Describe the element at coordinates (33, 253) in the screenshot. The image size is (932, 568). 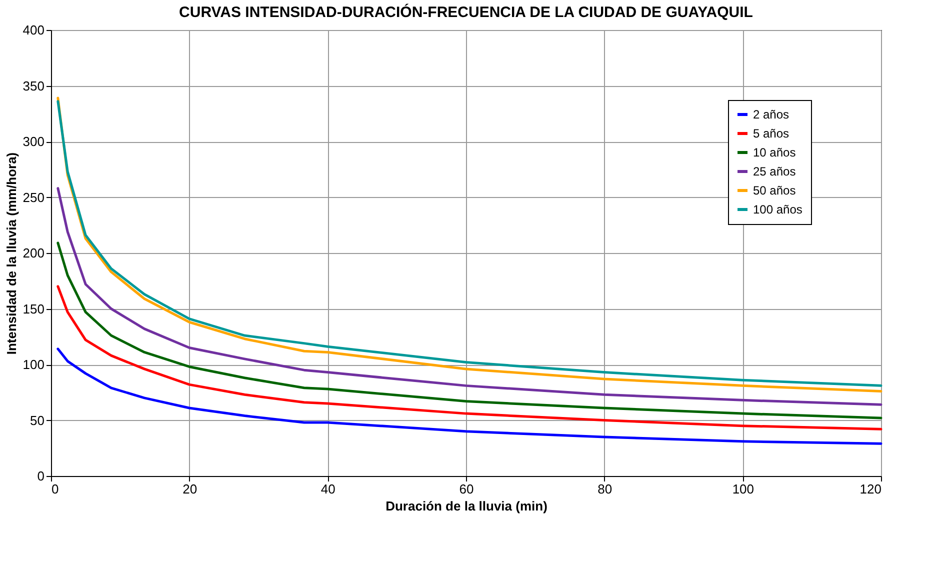
I see `y-tick-label: 200` at that location.